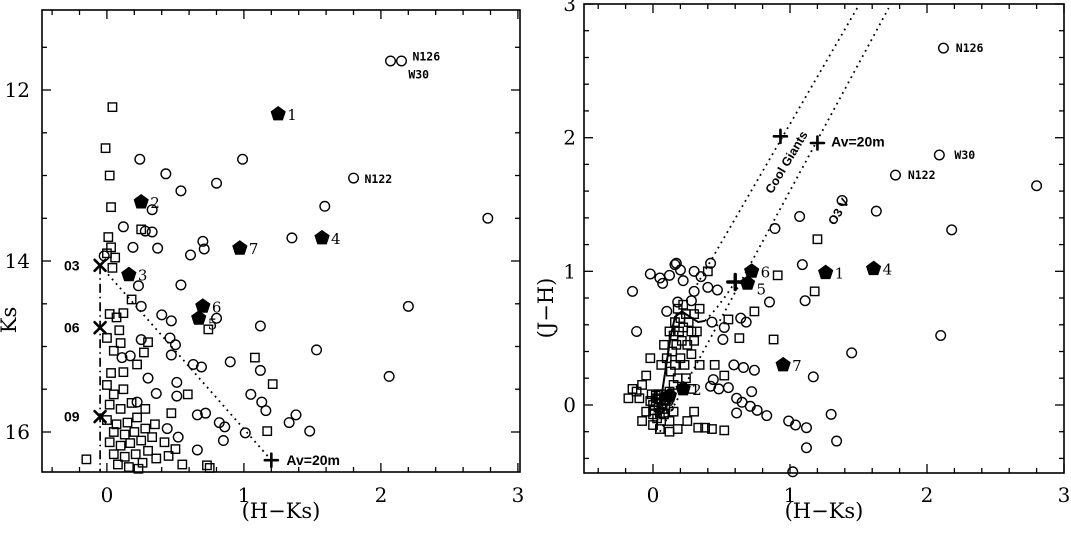  What do you see at coordinates (858, 142) in the screenshot?
I see `label-av20m: Av=20m` at bounding box center [858, 142].